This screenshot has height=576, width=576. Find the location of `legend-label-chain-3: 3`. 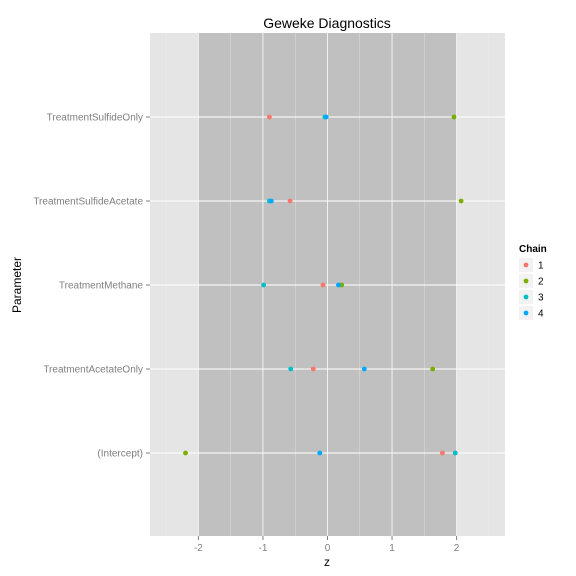

legend-label-chain-3: 3 is located at coordinates (541, 298).